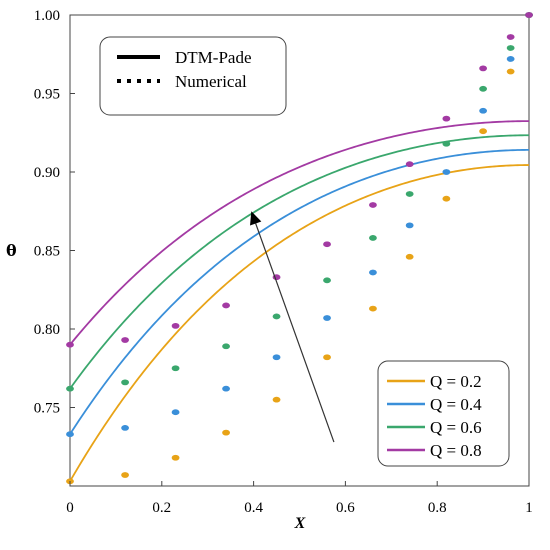 The width and height of the screenshot is (550, 550). I want to click on y-tick-label: 0.85, so click(47, 252).